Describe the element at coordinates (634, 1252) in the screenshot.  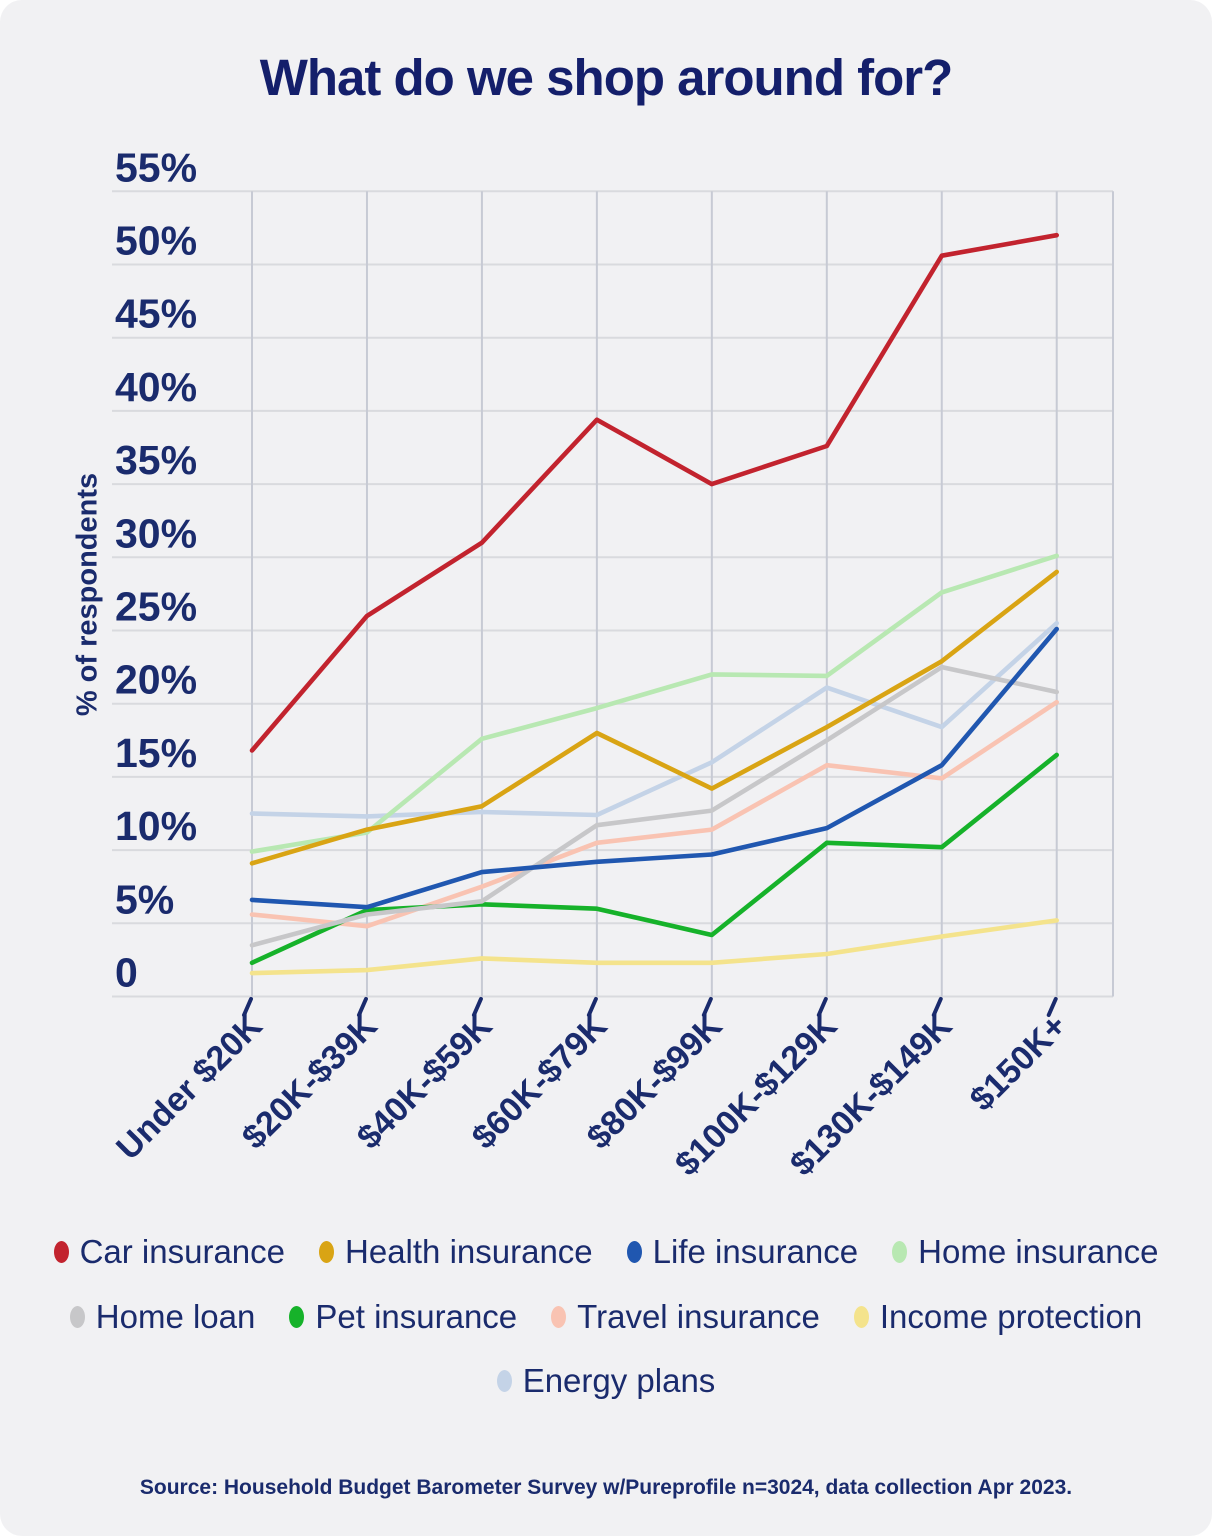
I see `legend-dot-life-insurance` at that location.